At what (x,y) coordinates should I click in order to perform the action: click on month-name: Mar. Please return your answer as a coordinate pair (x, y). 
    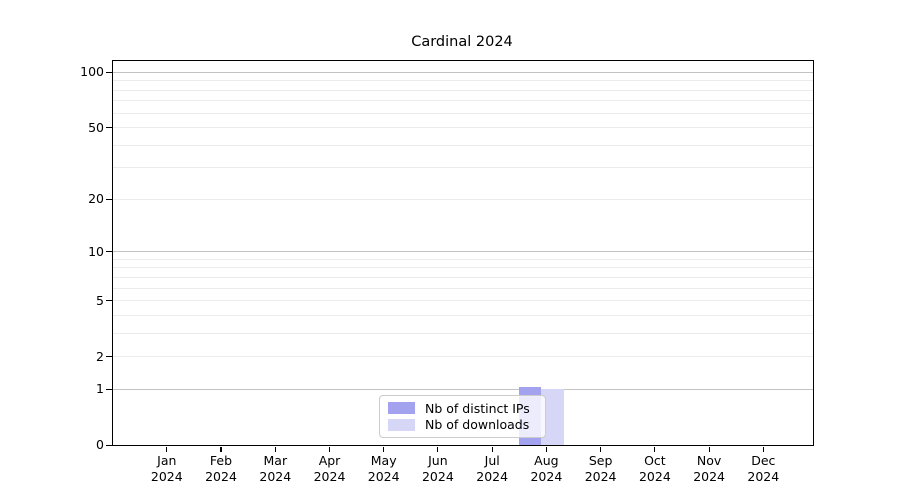
    Looking at the image, I should click on (275, 460).